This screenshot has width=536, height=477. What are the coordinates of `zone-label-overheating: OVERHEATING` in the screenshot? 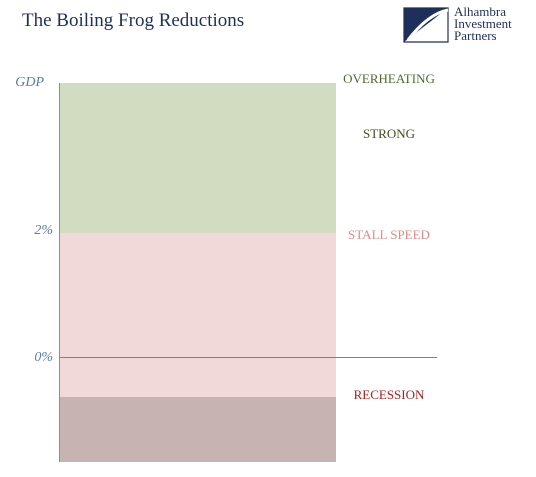 It's located at (389, 78).